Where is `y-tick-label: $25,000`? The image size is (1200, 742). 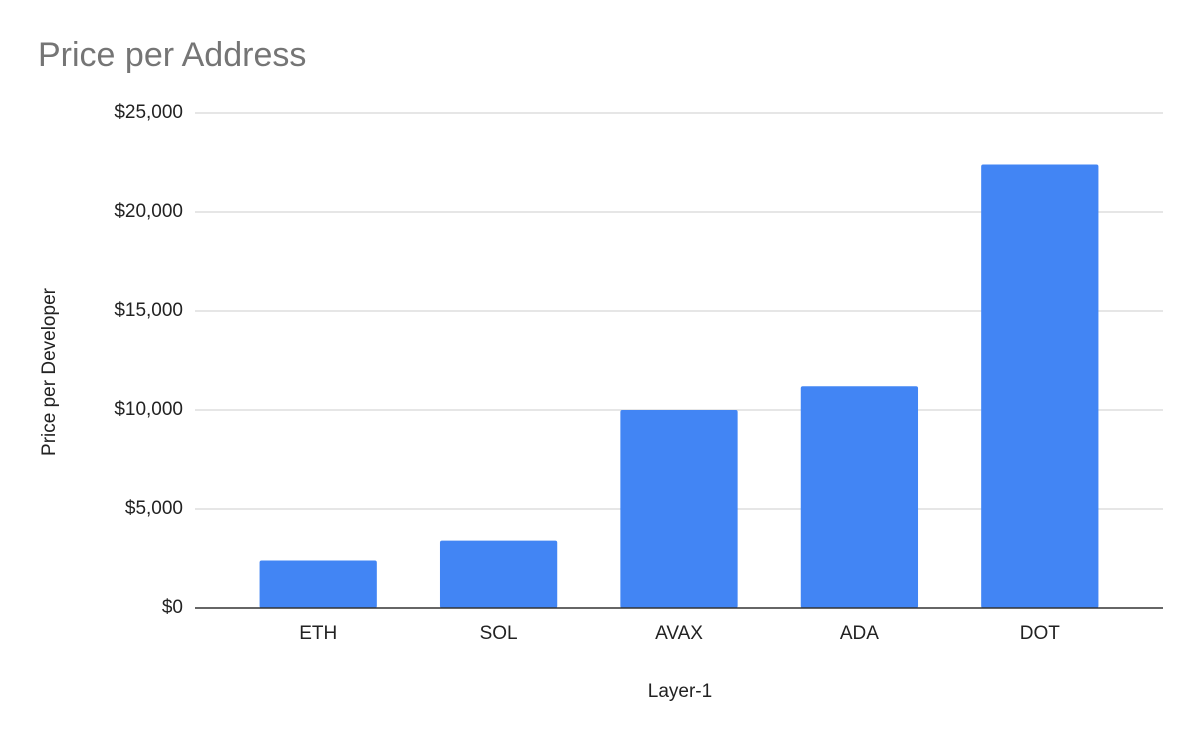 y-tick-label: $25,000 is located at coordinates (148, 112).